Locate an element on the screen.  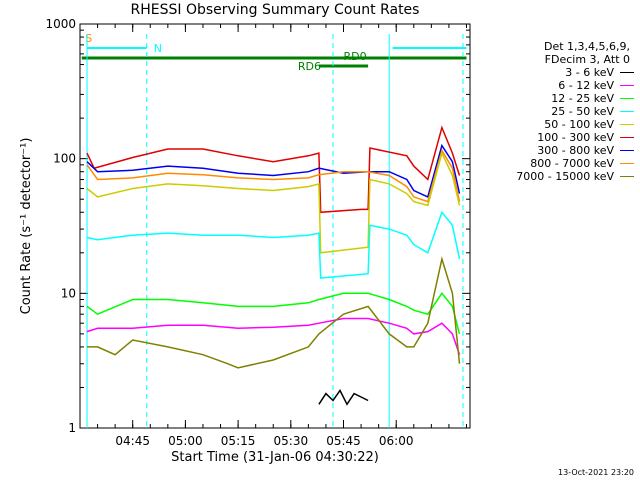
legend-entry-label: 100 - 300 keV is located at coordinates (575, 137).